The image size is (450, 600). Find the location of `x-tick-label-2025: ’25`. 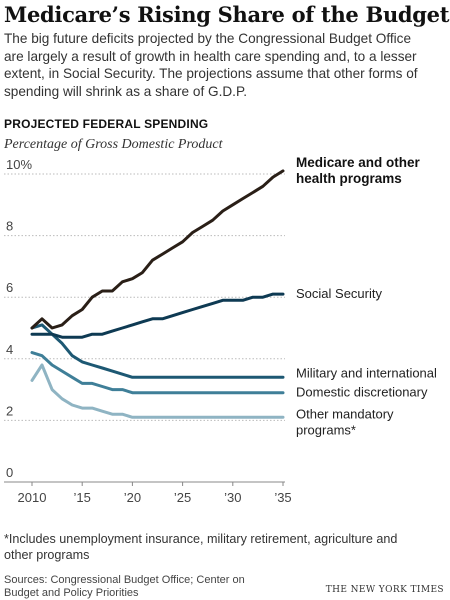

x-tick-label-2025: ’25 is located at coordinates (182, 497).